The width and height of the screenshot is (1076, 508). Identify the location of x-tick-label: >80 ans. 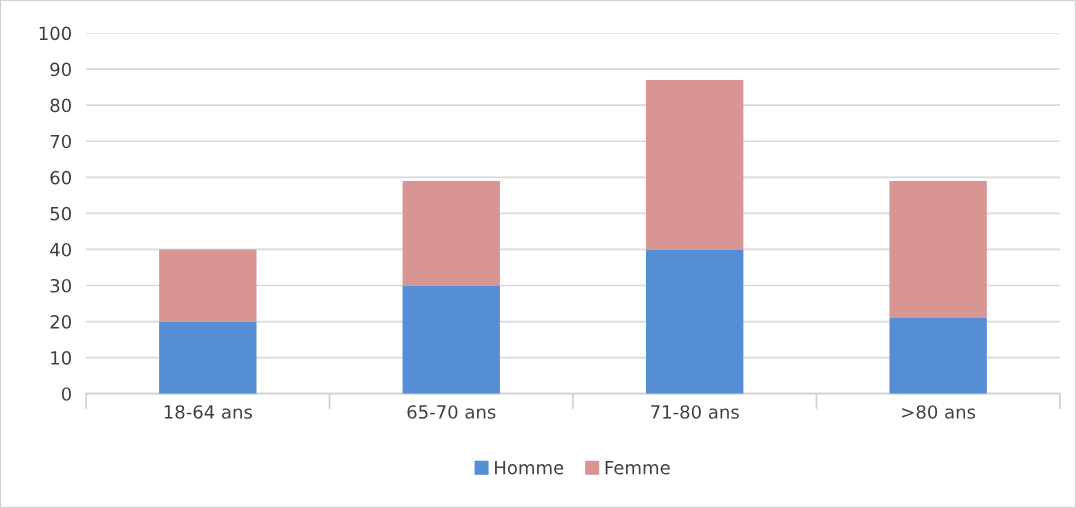
(939, 412).